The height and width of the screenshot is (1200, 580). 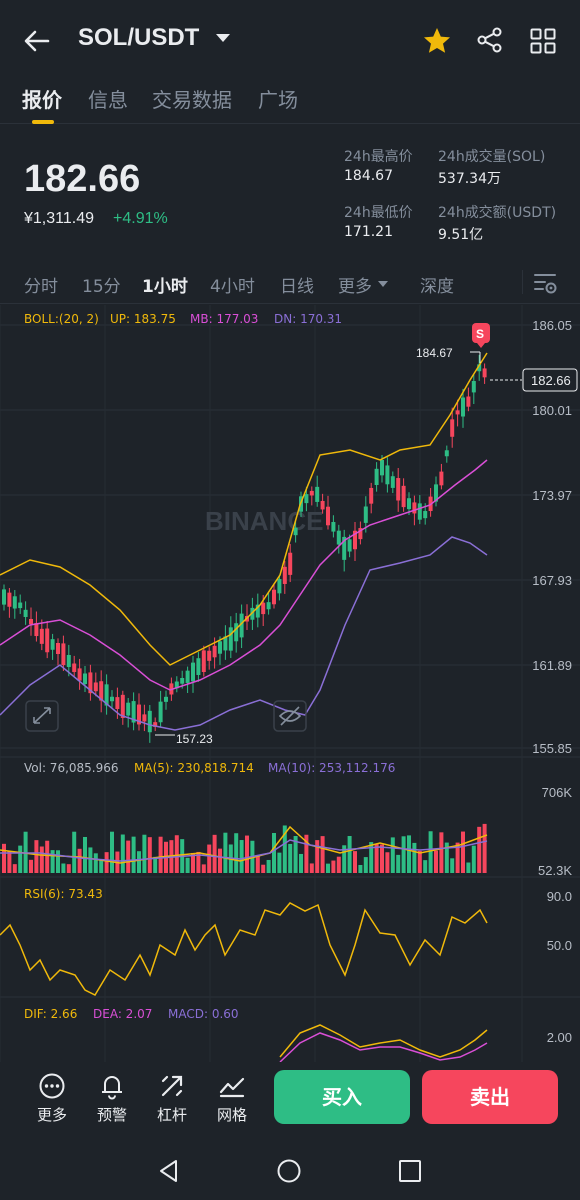 I want to click on leverage-button: 杠杆, so click(x=172, y=1098).